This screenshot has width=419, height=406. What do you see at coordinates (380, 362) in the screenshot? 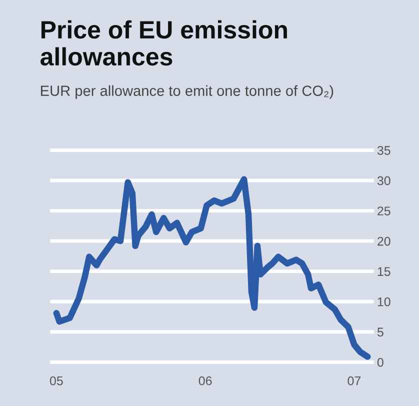
I see `y-tick-label: 0` at bounding box center [380, 362].